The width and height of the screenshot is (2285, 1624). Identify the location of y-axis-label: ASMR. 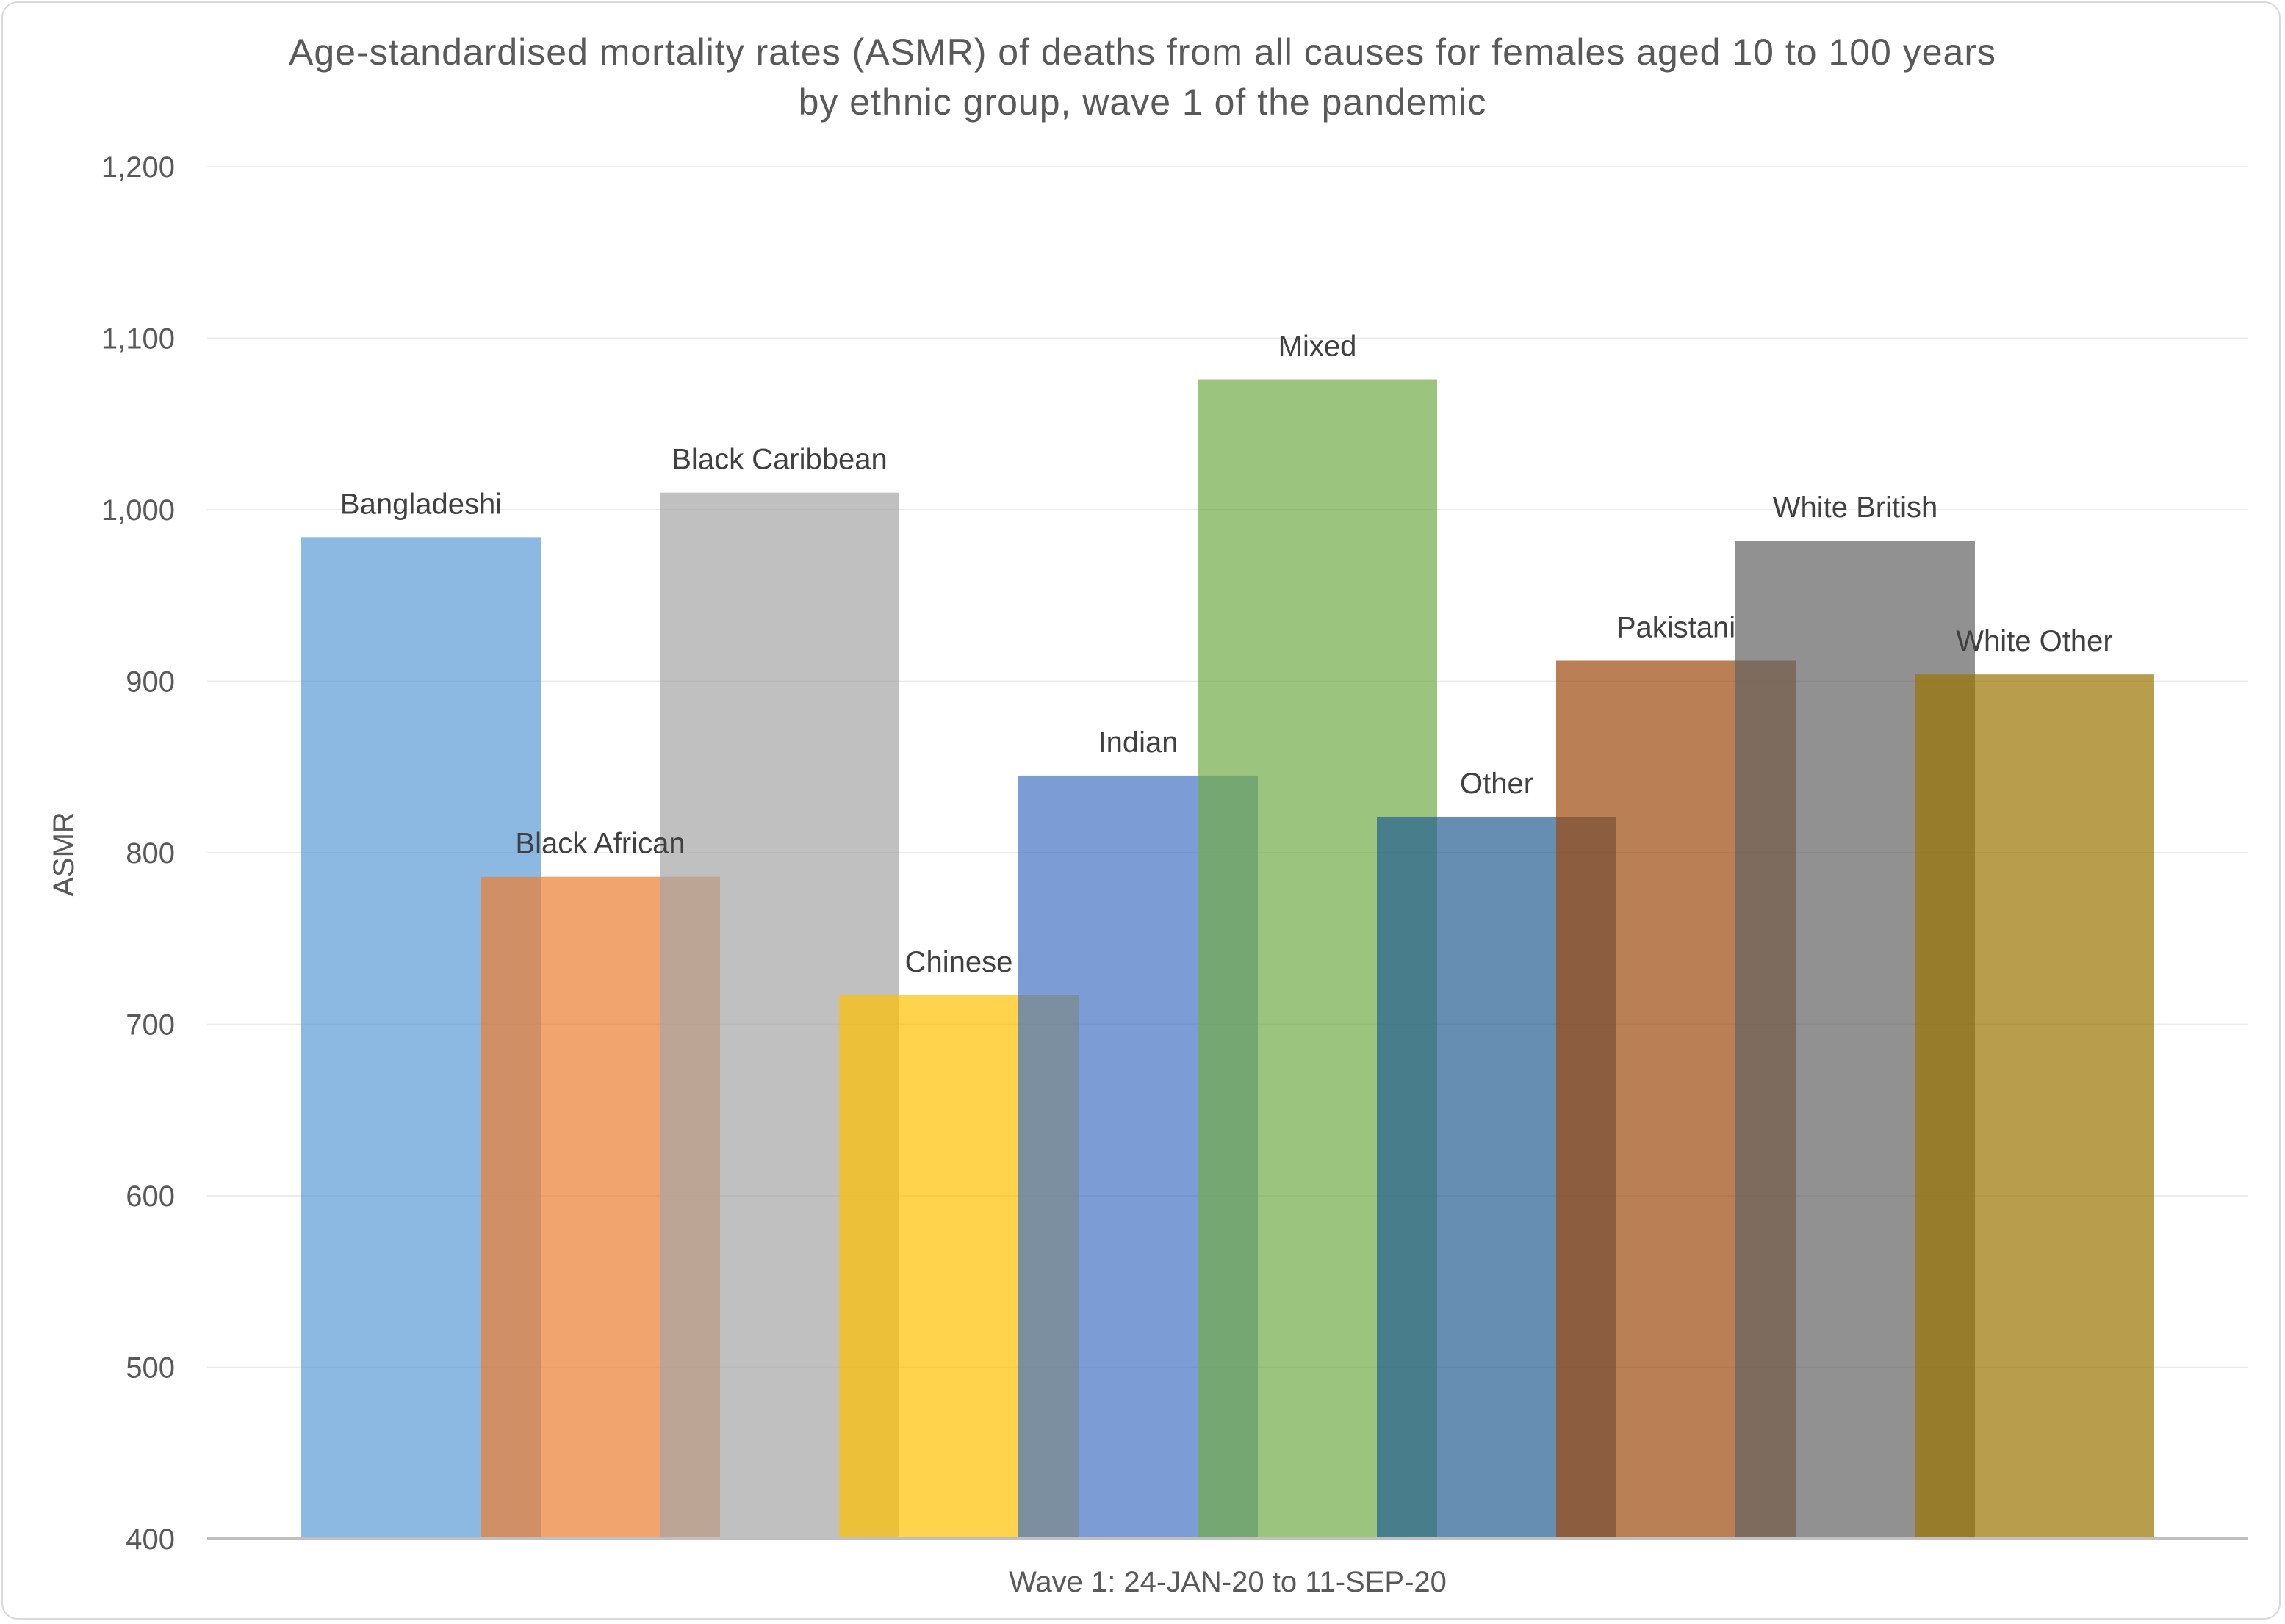
(64, 854).